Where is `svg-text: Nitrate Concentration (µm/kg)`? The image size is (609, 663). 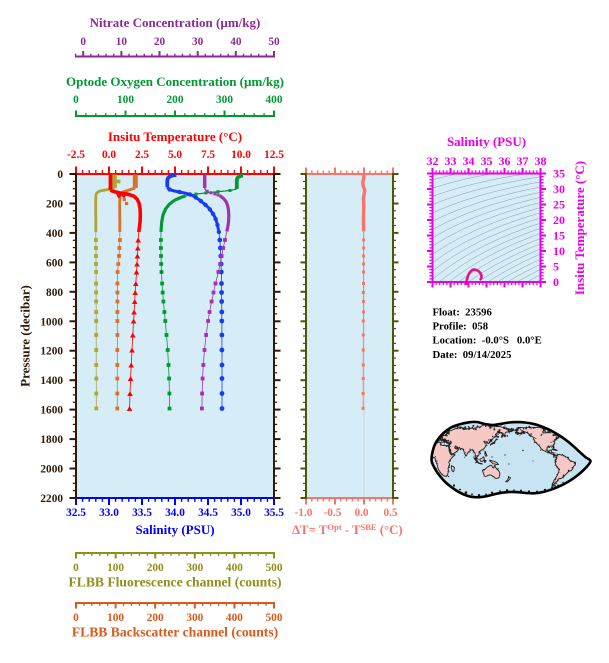 svg-text: Nitrate Concentration (µm/kg) is located at coordinates (175, 22).